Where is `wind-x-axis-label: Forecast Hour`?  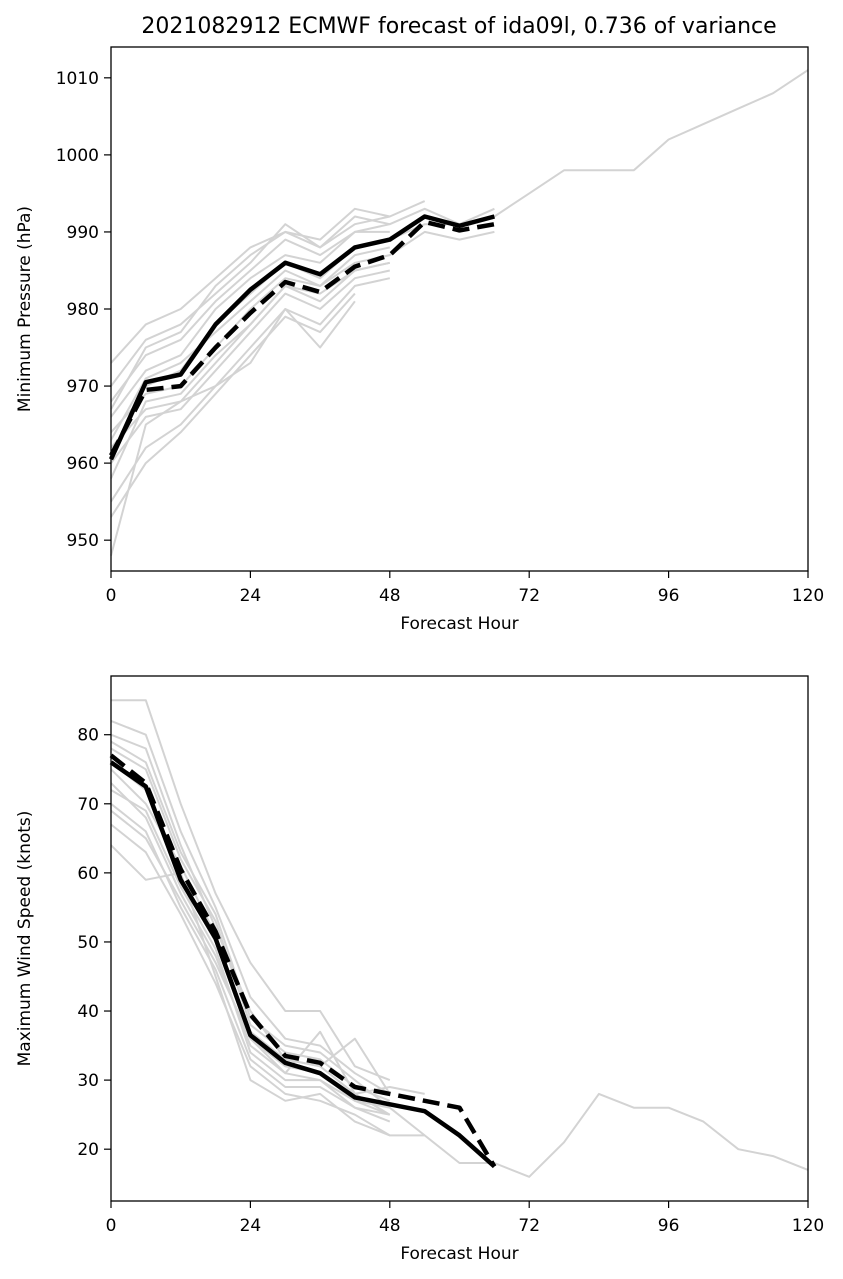 wind-x-axis-label: Forecast Hour is located at coordinates (459, 1254).